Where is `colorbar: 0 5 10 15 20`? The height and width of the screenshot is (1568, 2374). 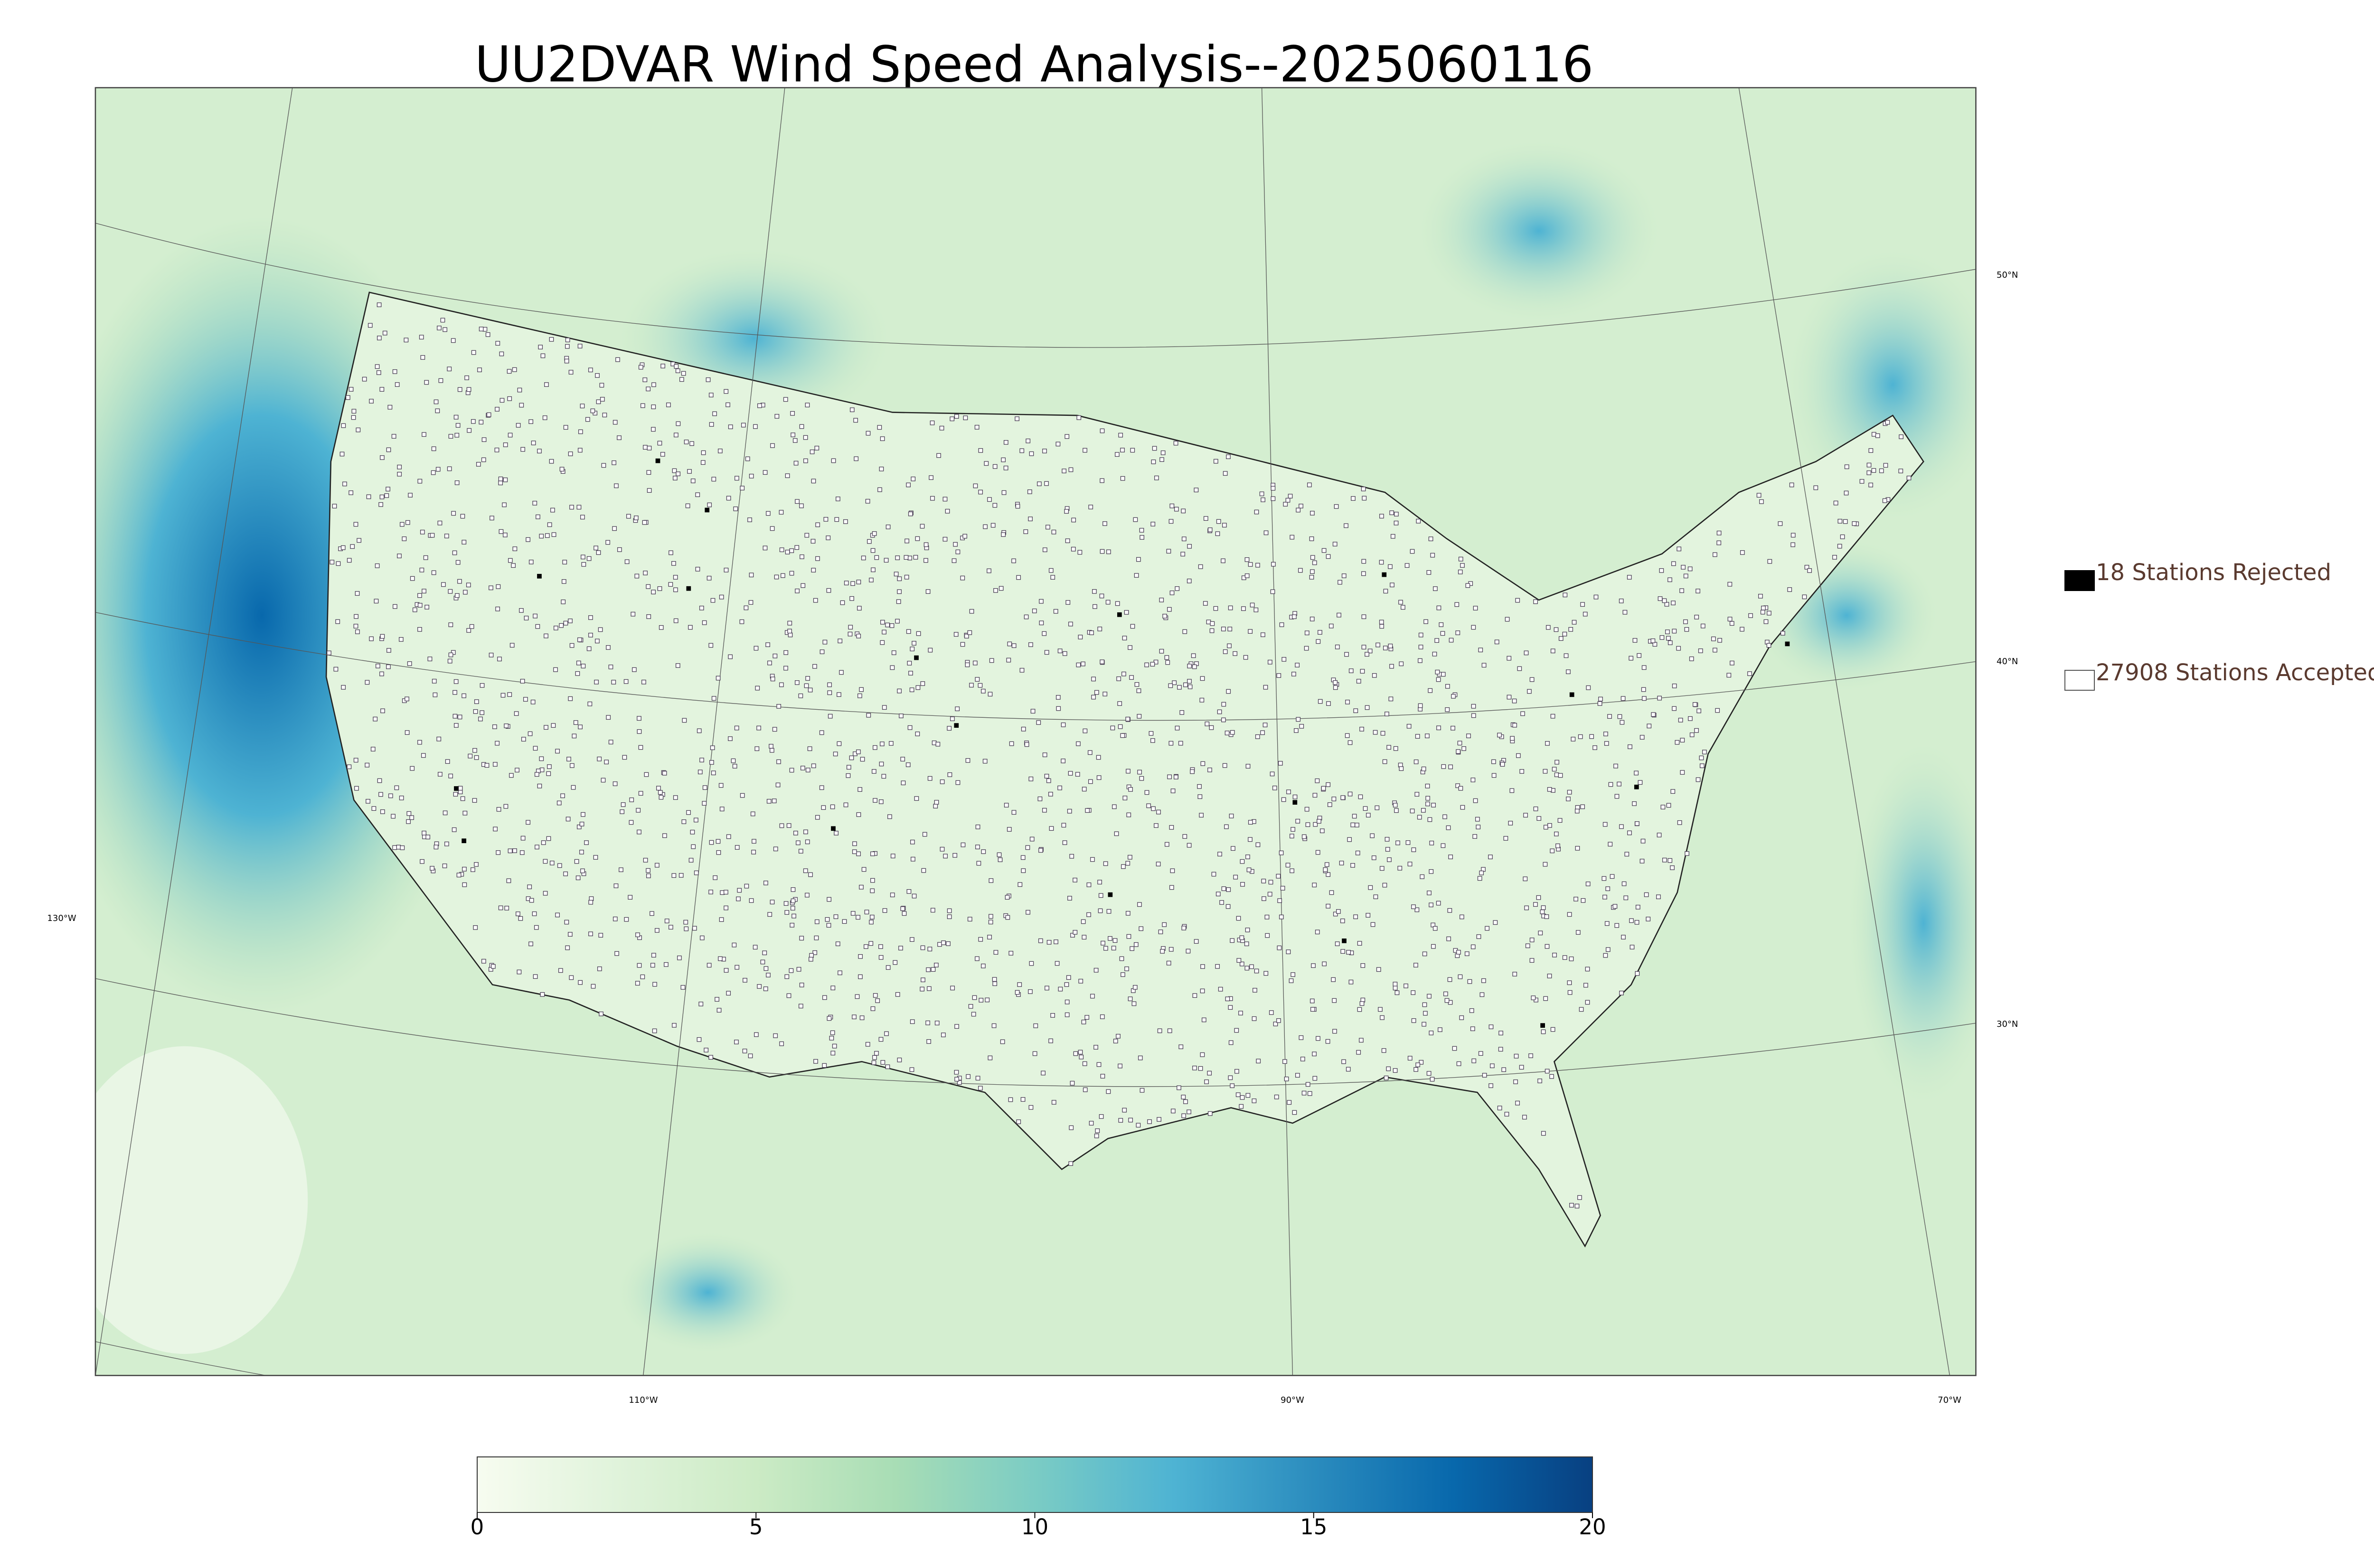
colorbar: 0 5 10 15 20 is located at coordinates (1038, 1498).